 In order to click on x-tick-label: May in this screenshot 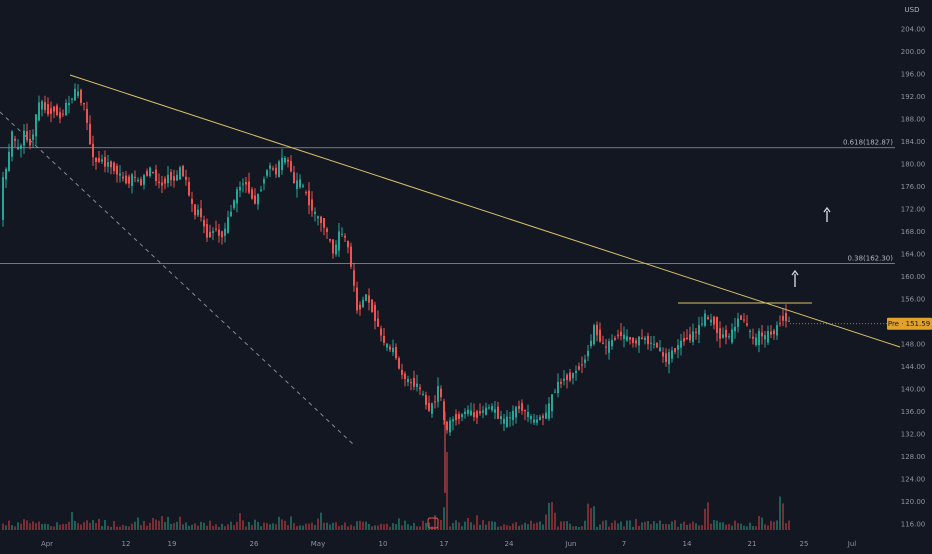, I will do `click(318, 544)`.